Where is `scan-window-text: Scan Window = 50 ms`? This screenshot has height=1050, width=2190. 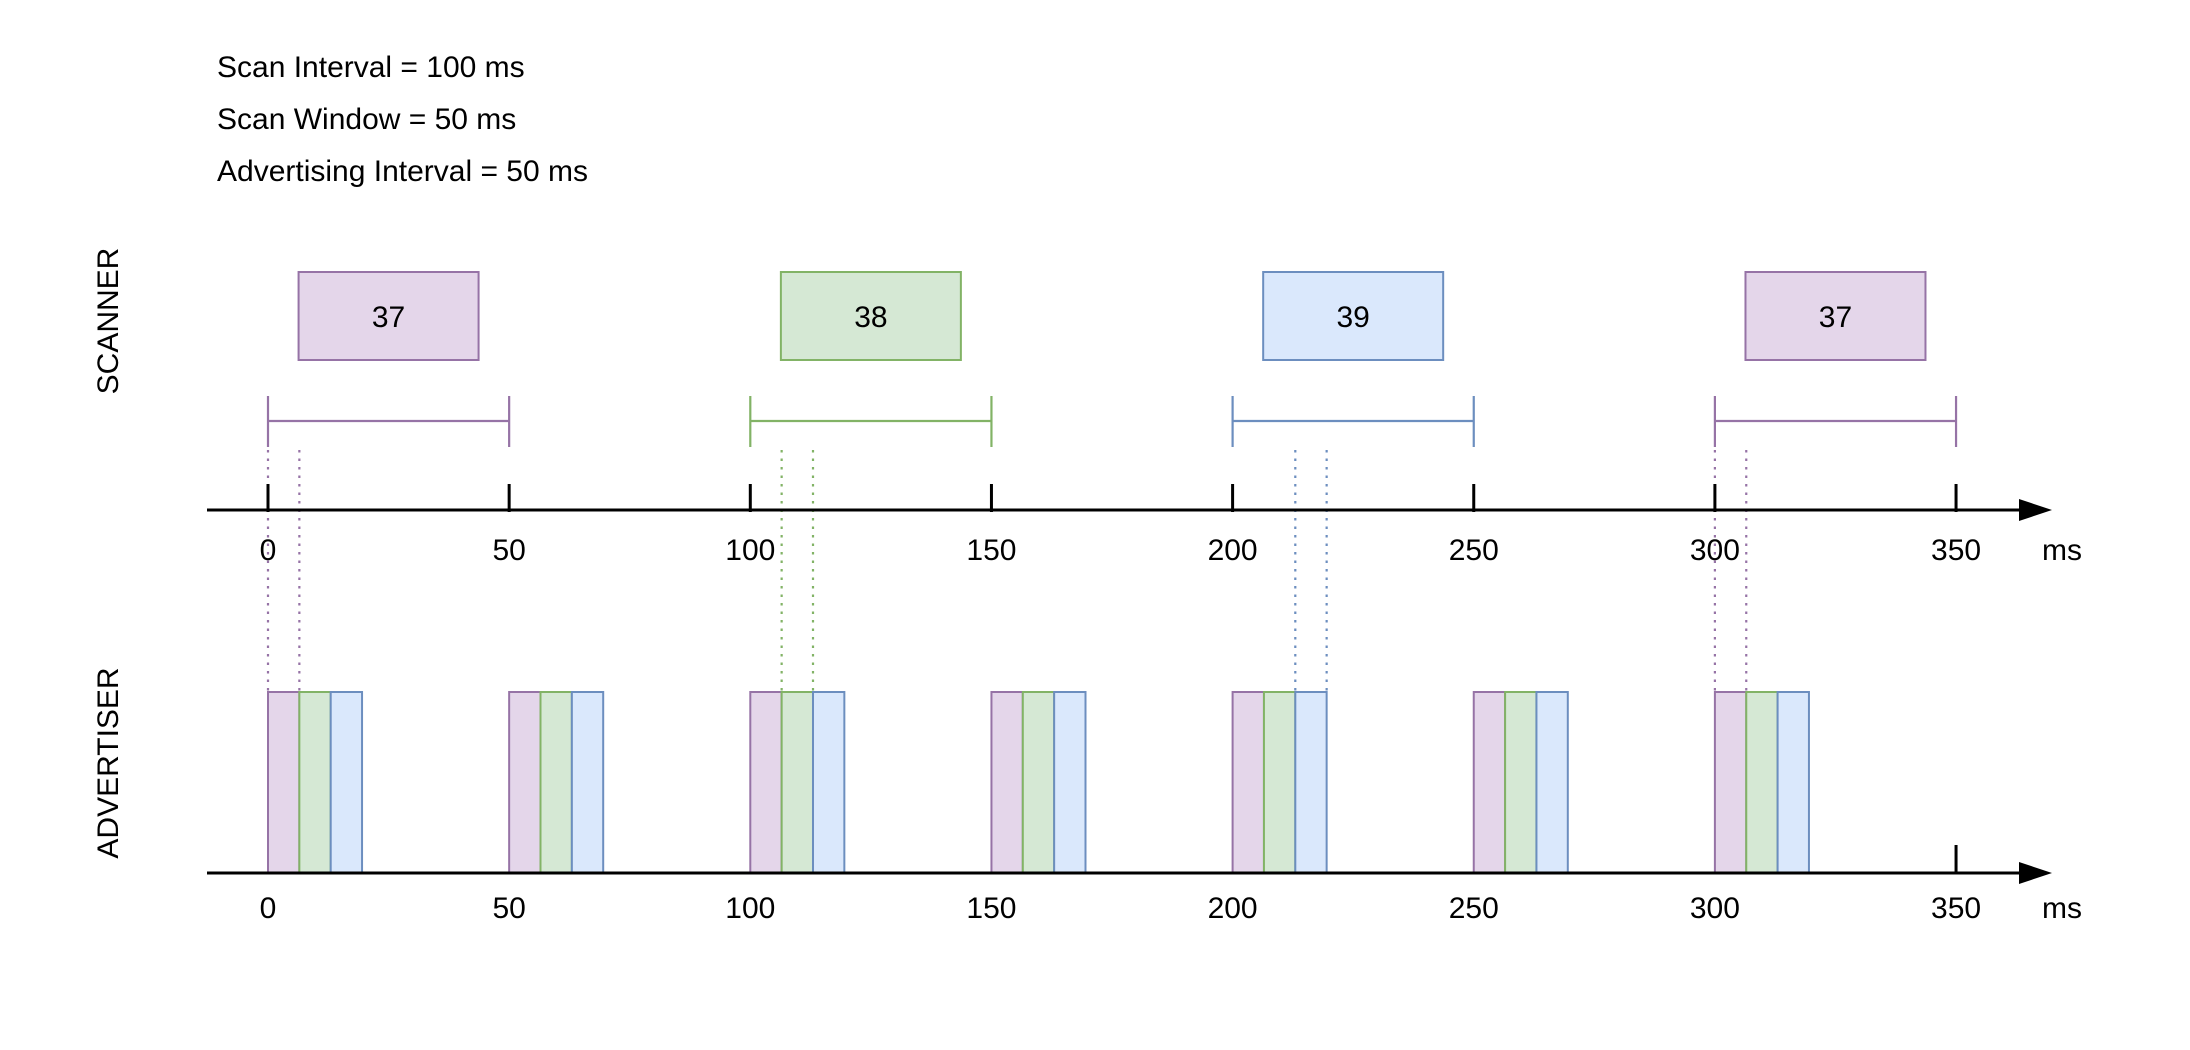
scan-window-text: Scan Window = 50 ms is located at coordinates (367, 119).